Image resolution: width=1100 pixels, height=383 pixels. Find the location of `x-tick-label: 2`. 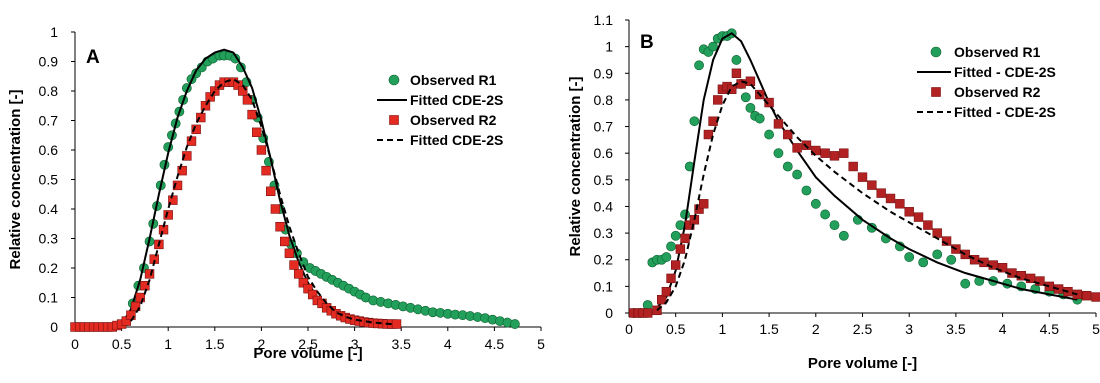

x-tick-label: 2 is located at coordinates (816, 329).